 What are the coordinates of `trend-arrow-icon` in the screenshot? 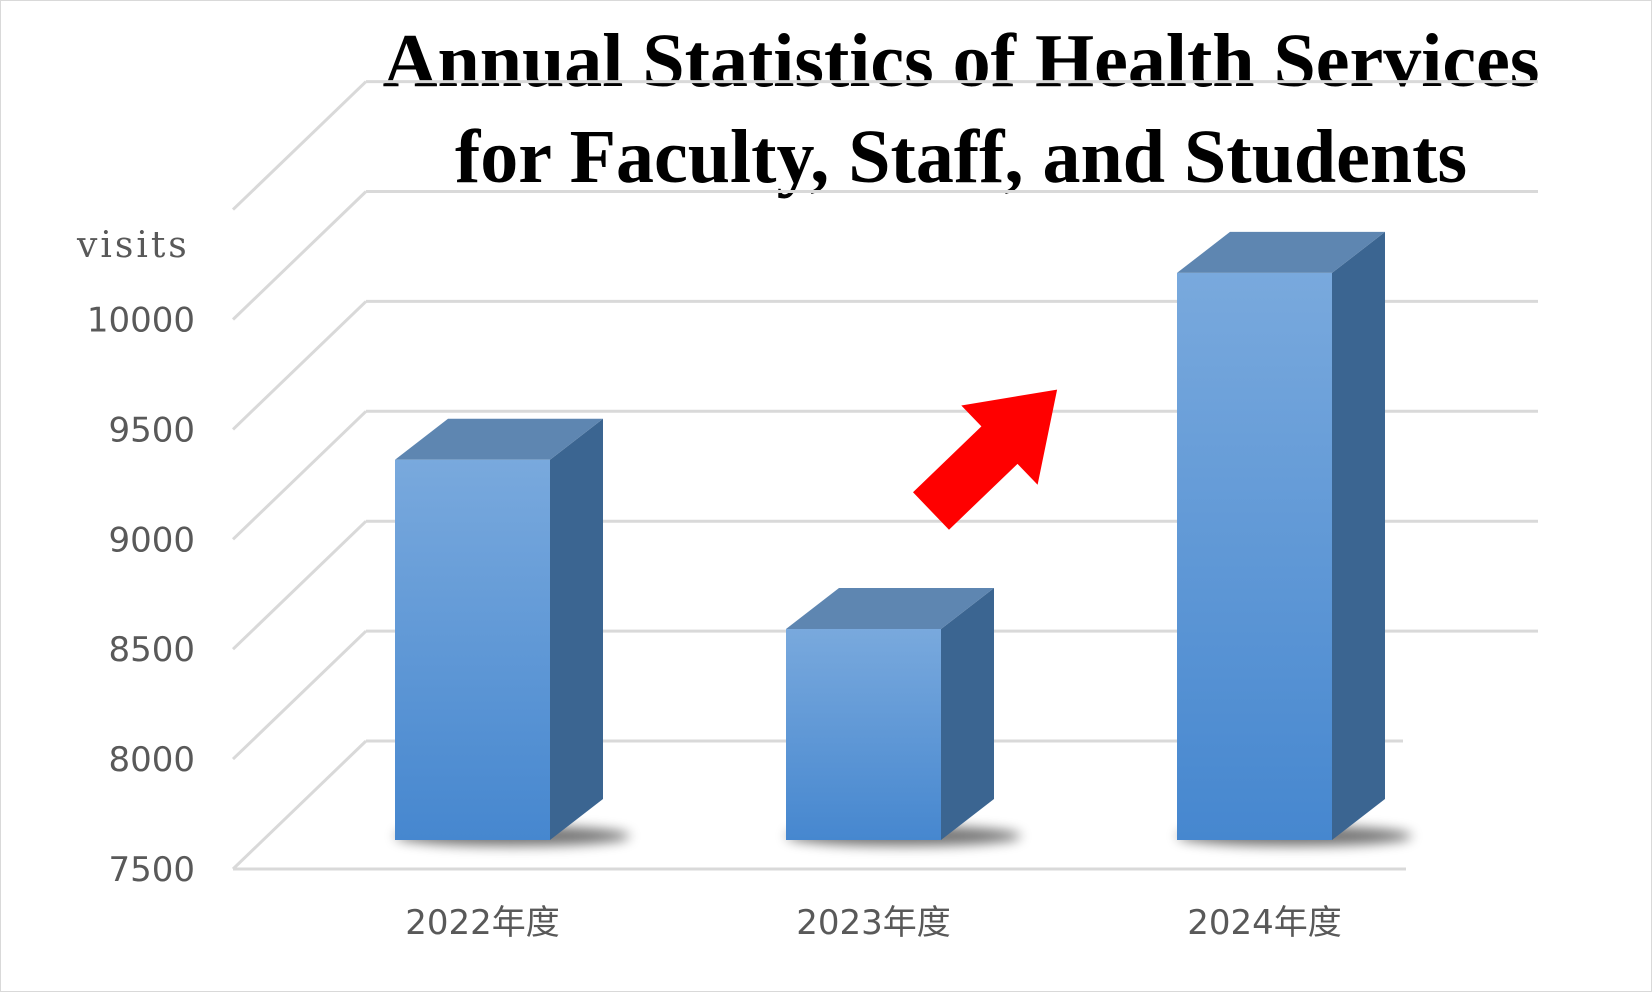 It's located at (985, 459).